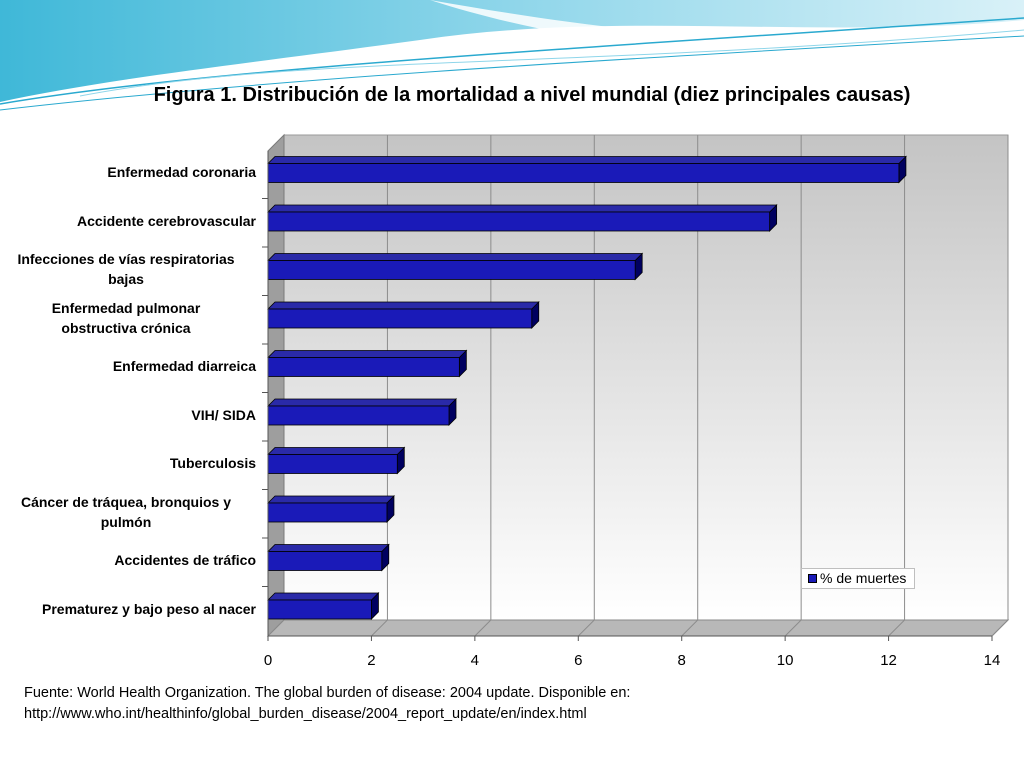  What do you see at coordinates (812, 578) in the screenshot?
I see `legend-swatch` at bounding box center [812, 578].